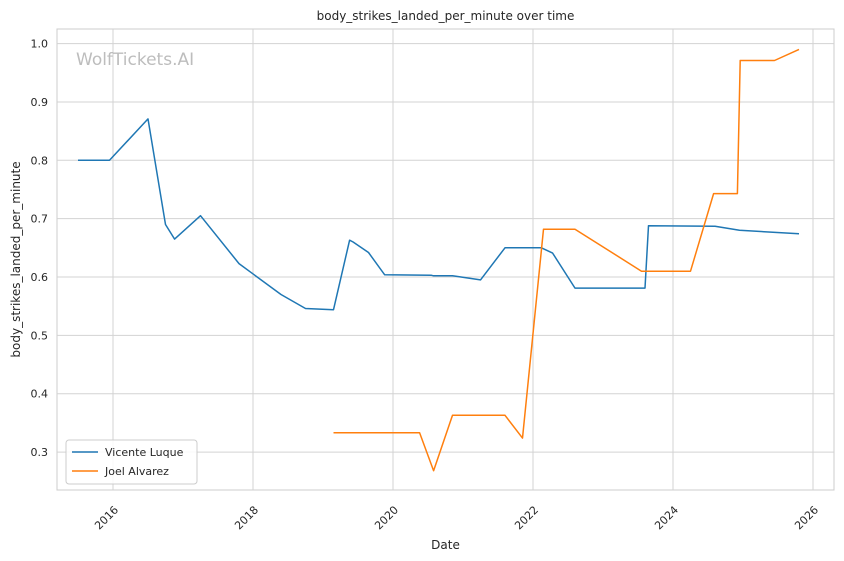  What do you see at coordinates (40, 44) in the screenshot?
I see `y-tick-label: 1.0` at bounding box center [40, 44].